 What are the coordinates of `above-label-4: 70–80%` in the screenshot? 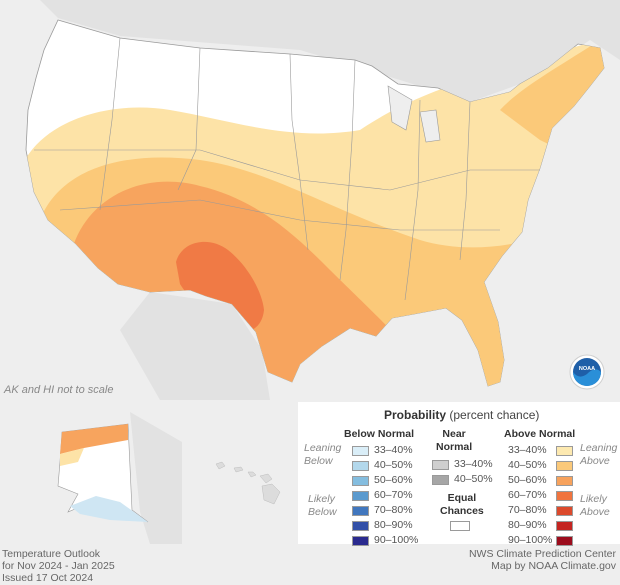 It's located at (527, 510).